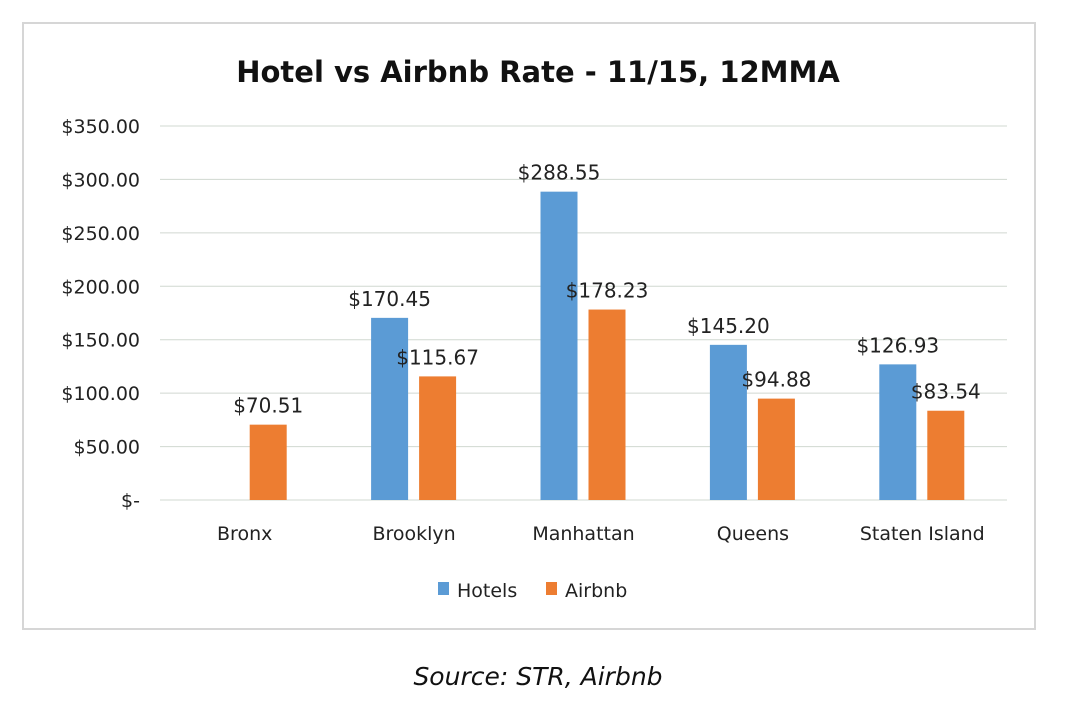 Image resolution: width=1076 pixels, height=712 pixels. I want to click on y-tick-label: $-, so click(130, 501).